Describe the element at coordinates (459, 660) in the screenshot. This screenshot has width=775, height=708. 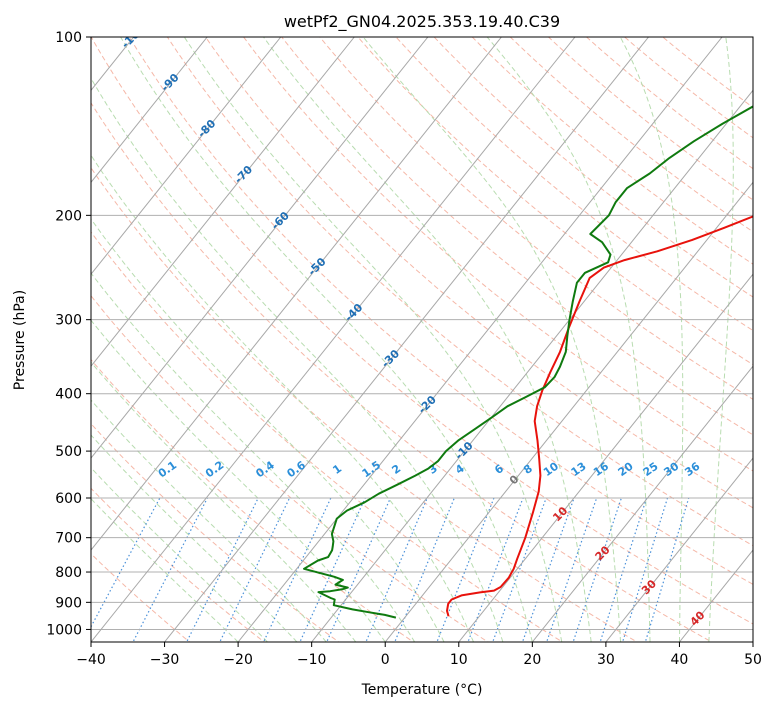
I see `x-tick-label: 10` at that location.